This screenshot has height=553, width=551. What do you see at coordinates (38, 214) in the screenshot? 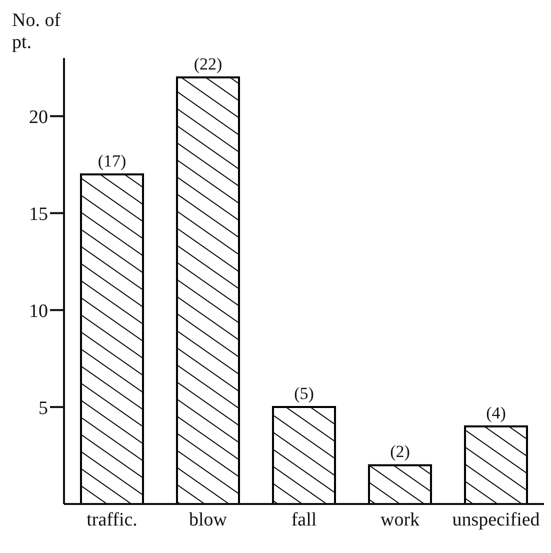
I see `y-tick-label: 15` at bounding box center [38, 214].